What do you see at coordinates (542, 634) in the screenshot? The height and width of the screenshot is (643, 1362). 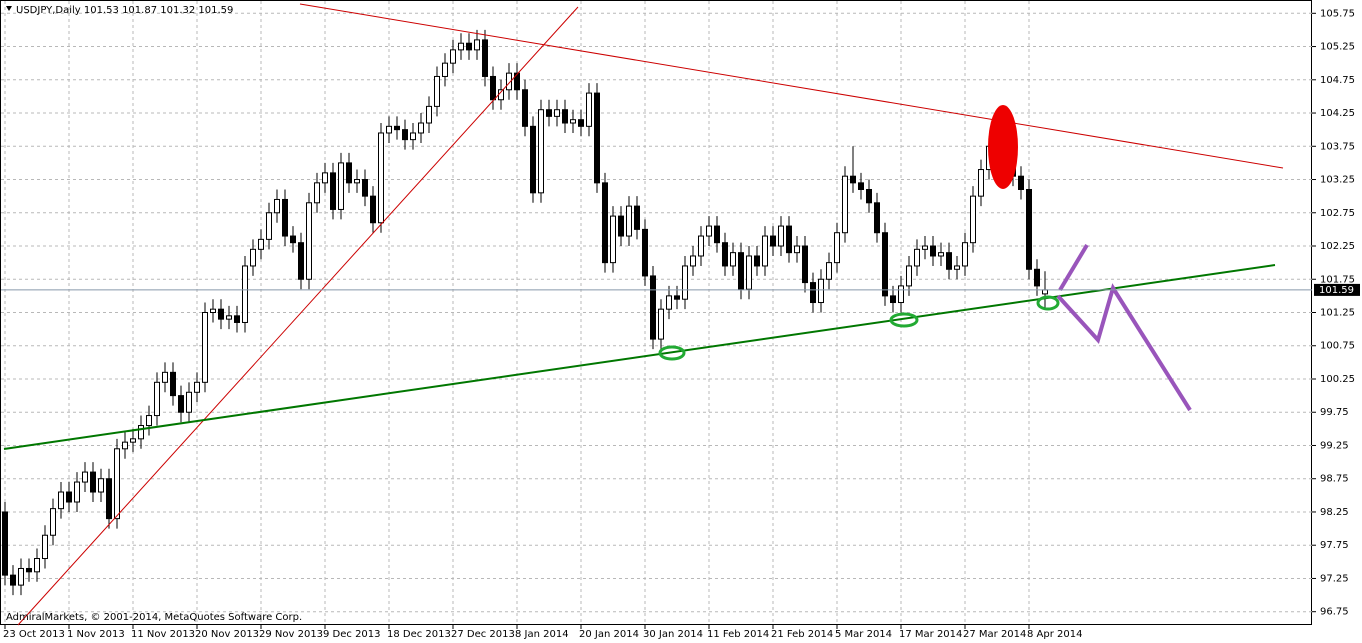 I see `x-tick-label: 8 Jan 2014` at bounding box center [542, 634].